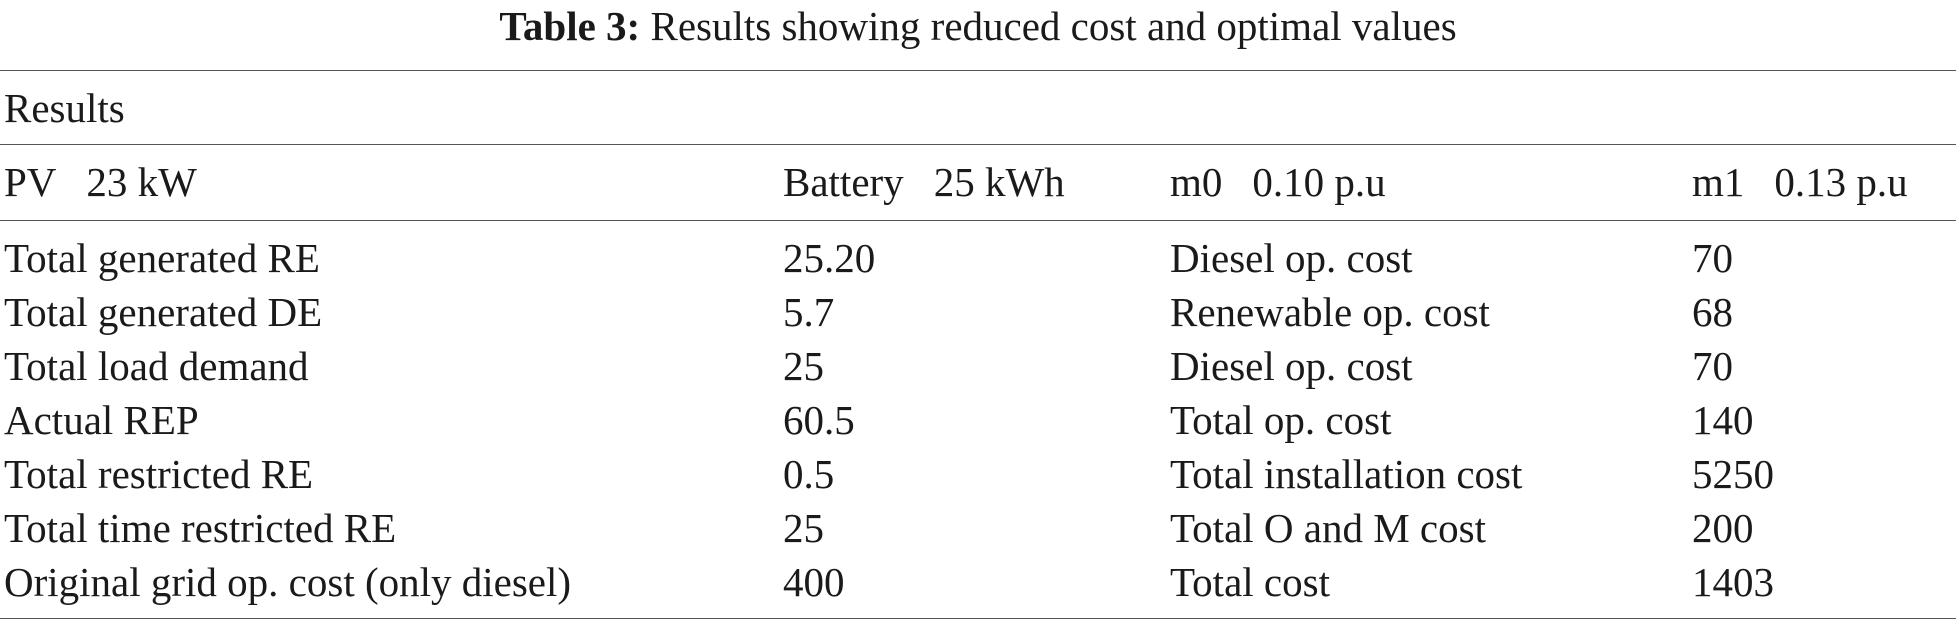 The image size is (1956, 625). I want to click on row-label-left: Actual REP, so click(101, 420).